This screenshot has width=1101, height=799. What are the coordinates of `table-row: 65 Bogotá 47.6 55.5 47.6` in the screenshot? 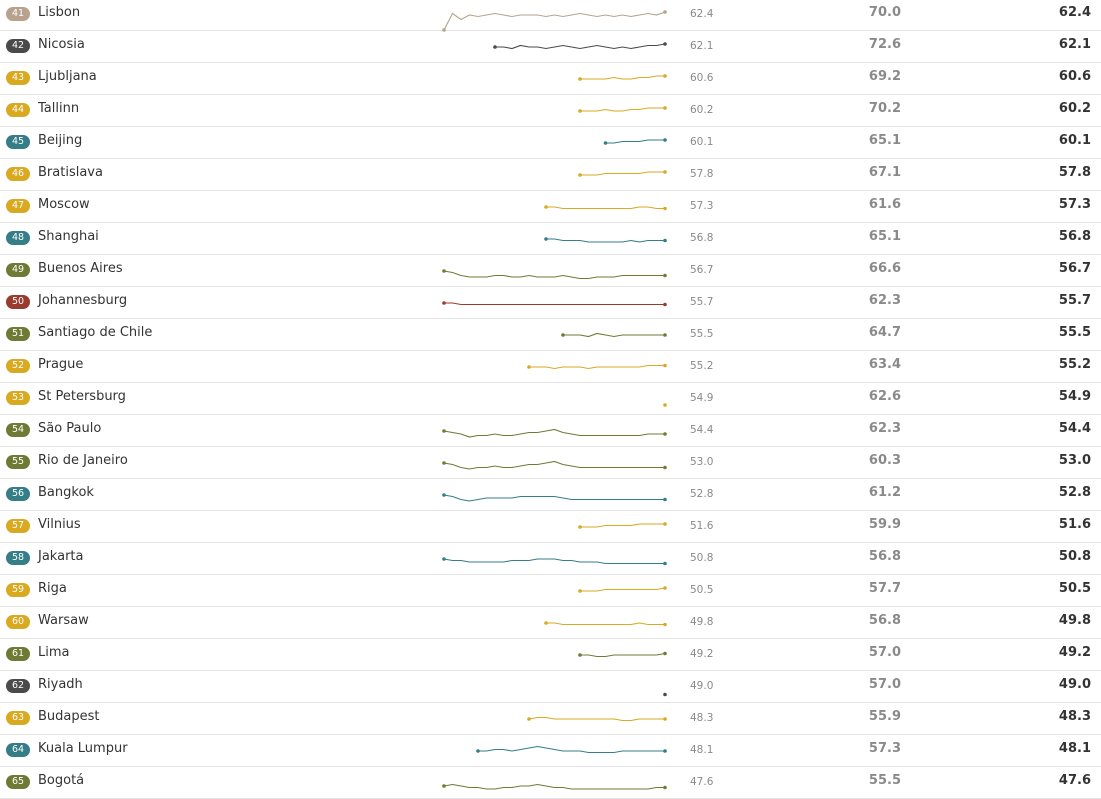 It's located at (550, 783).